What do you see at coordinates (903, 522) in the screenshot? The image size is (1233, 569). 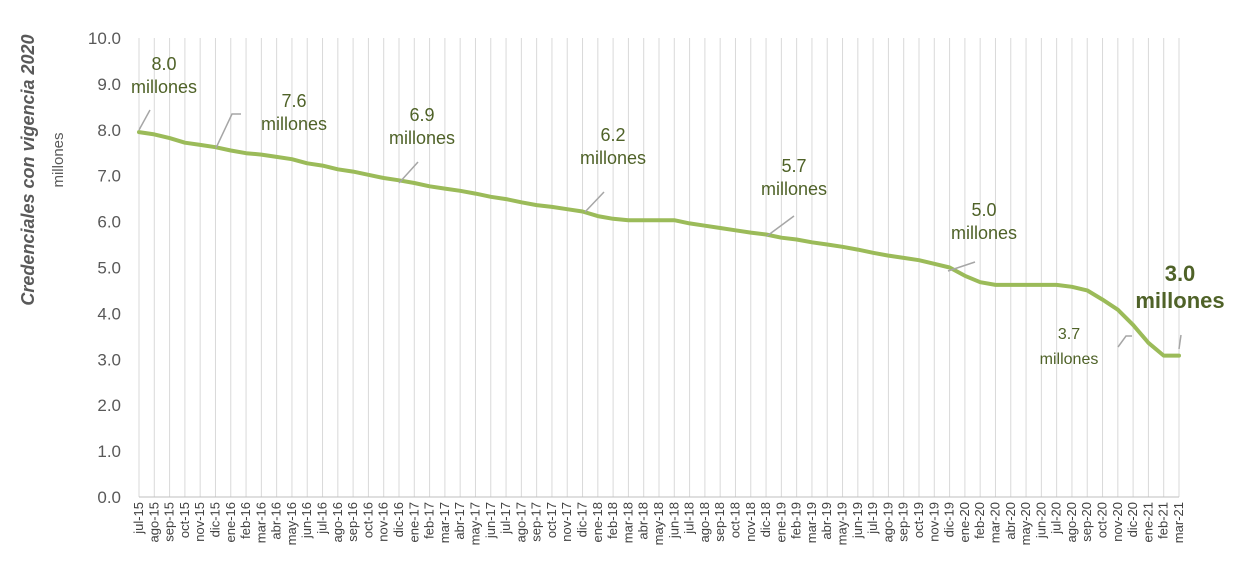 I see `x-tick-label: sep-19` at bounding box center [903, 522].